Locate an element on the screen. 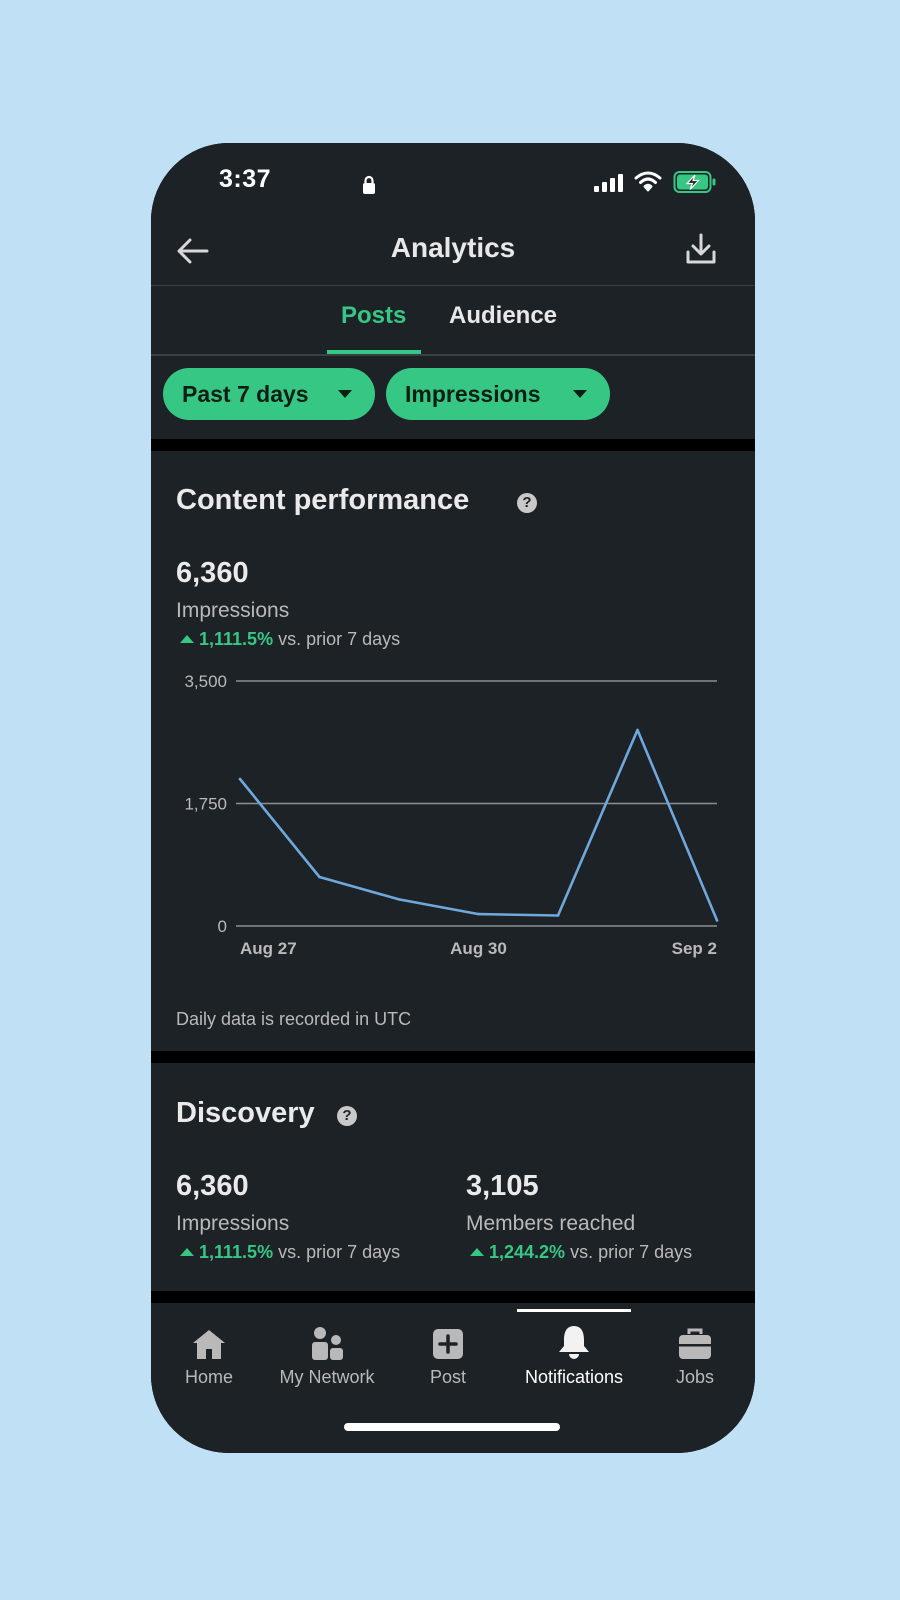 The width and height of the screenshot is (900, 1600). nav-label: Post is located at coordinates (448, 1377).